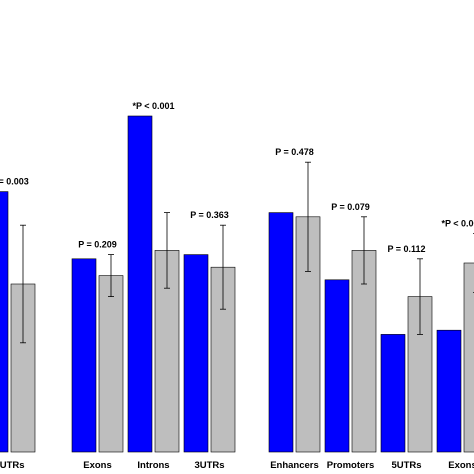 The width and height of the screenshot is (474, 474). Describe the element at coordinates (294, 465) in the screenshot. I see `category-label: Enhancers` at that location.